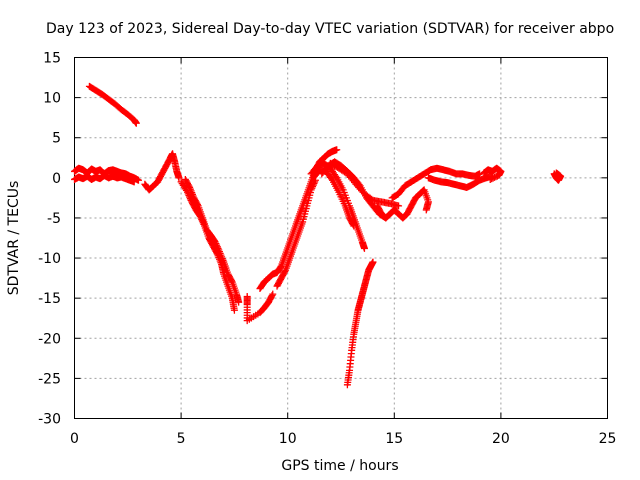 This screenshot has height=480, width=640. What do you see at coordinates (54, 219) in the screenshot?
I see `y-tick-label: -5` at bounding box center [54, 219].